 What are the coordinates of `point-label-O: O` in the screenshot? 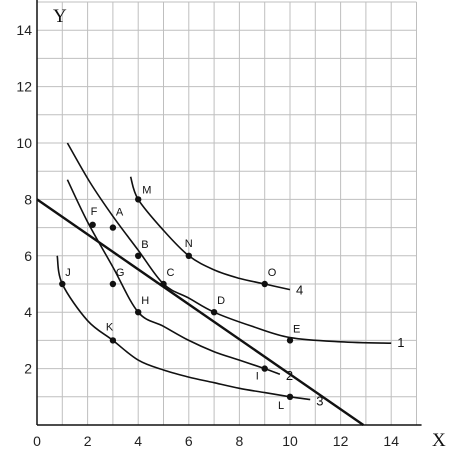 It's located at (272, 273).